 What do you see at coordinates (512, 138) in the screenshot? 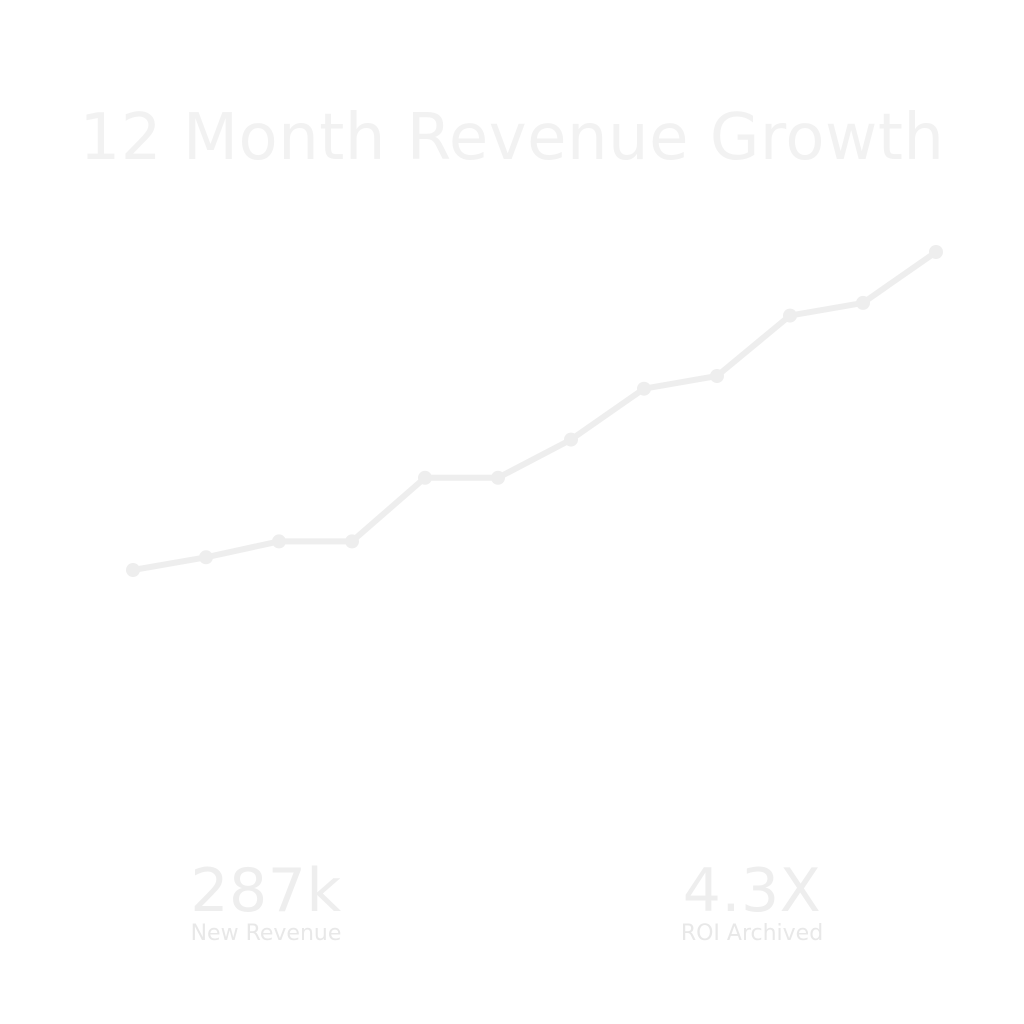
I see `chart-title: 12 Month Revenue Growth` at bounding box center [512, 138].